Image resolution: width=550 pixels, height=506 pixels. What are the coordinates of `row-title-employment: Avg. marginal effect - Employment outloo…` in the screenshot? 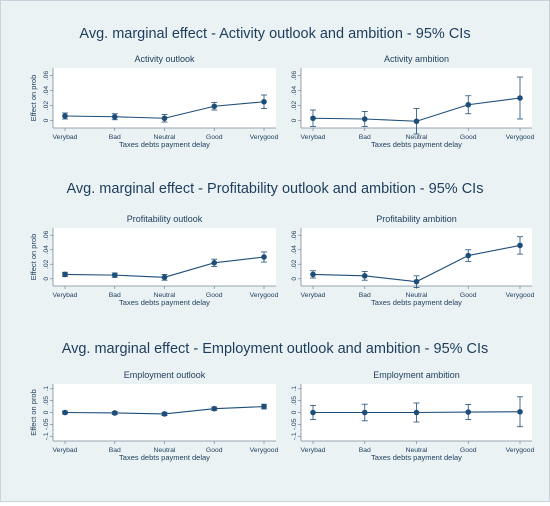 It's located at (275, 349).